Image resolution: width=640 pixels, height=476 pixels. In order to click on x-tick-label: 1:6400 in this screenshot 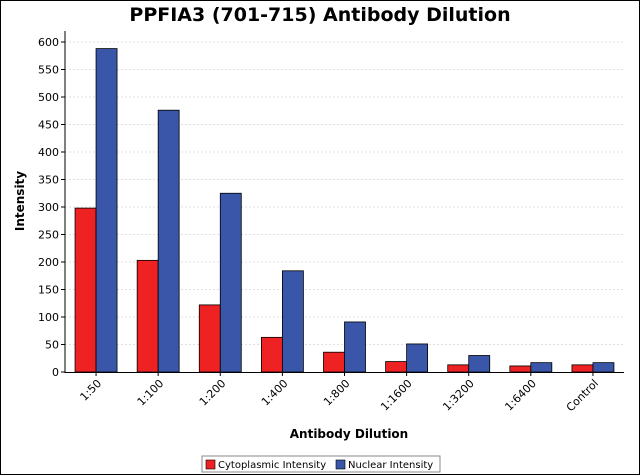, I will do `click(520, 395)`.